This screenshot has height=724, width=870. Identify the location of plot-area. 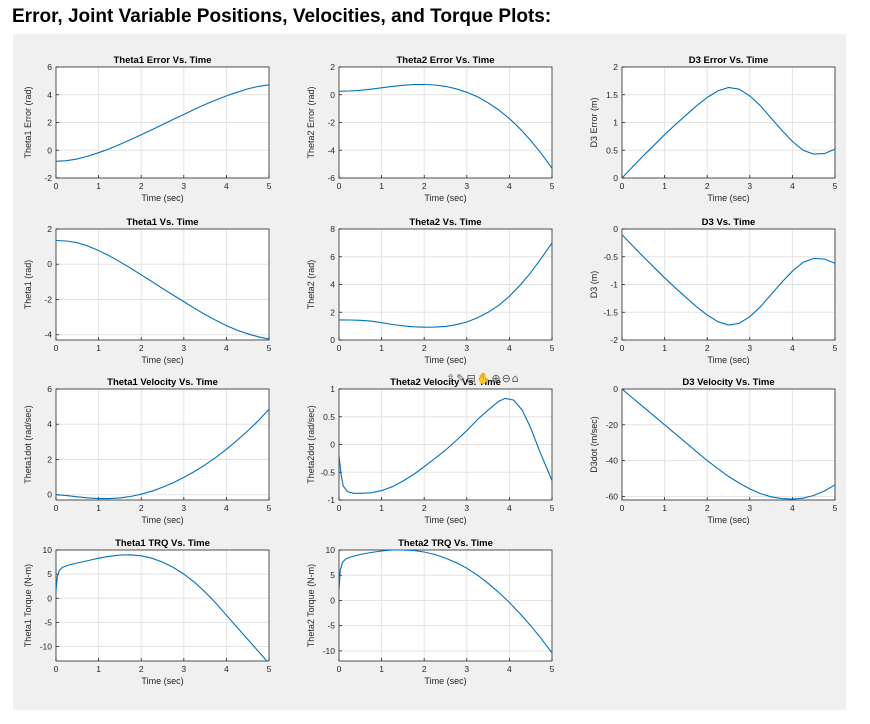
(728, 444).